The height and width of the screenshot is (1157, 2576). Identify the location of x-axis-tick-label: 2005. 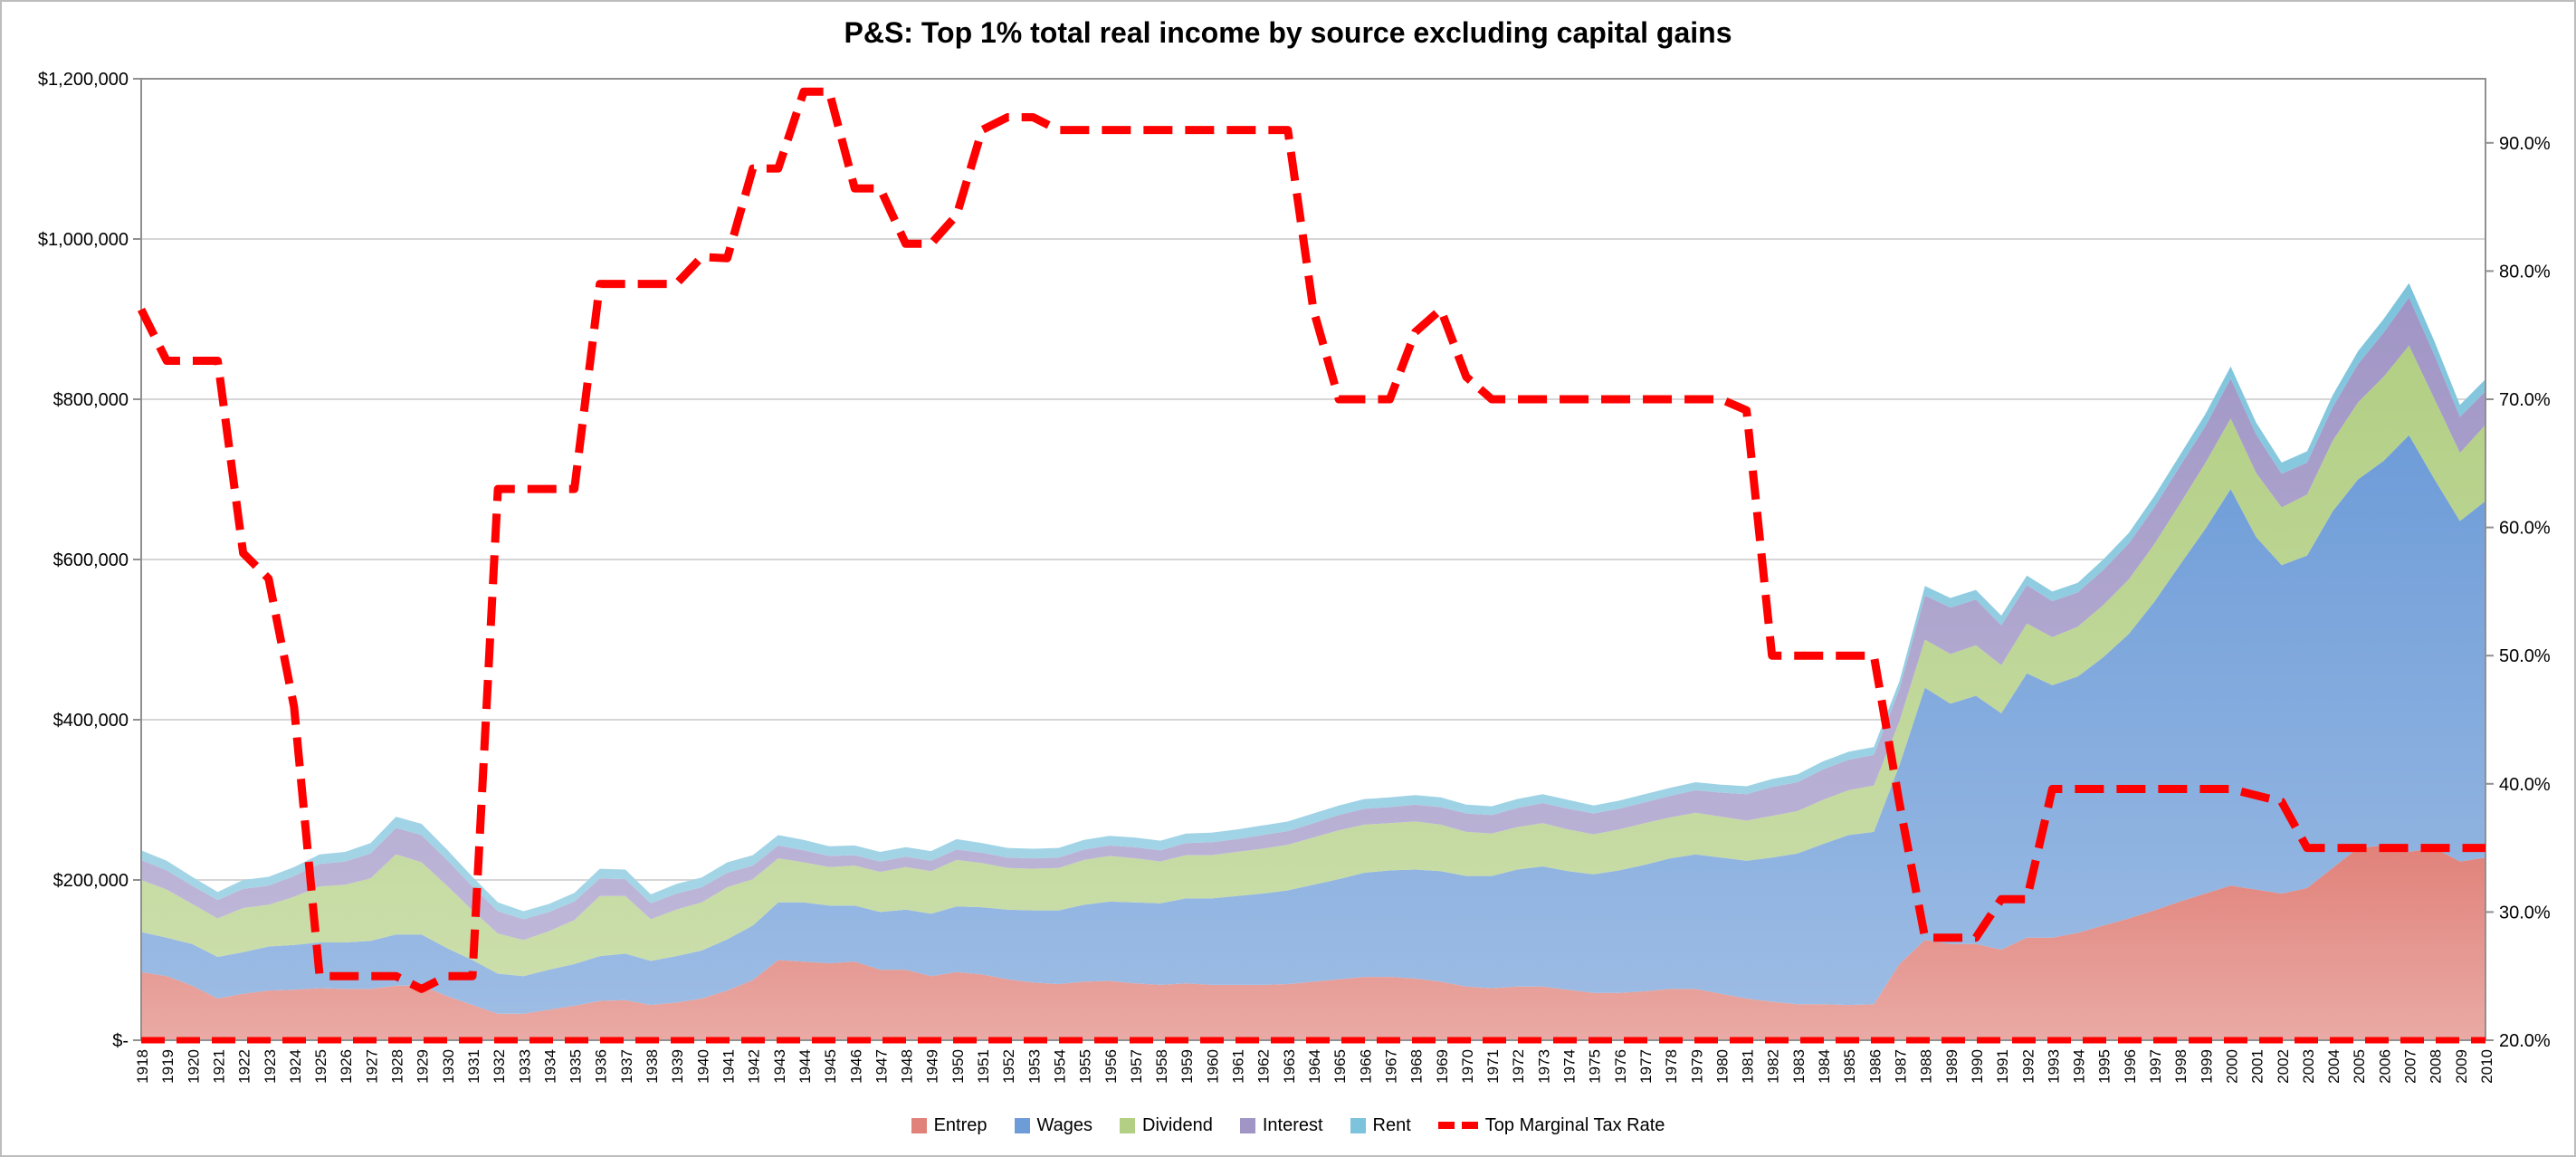
(2359, 1066).